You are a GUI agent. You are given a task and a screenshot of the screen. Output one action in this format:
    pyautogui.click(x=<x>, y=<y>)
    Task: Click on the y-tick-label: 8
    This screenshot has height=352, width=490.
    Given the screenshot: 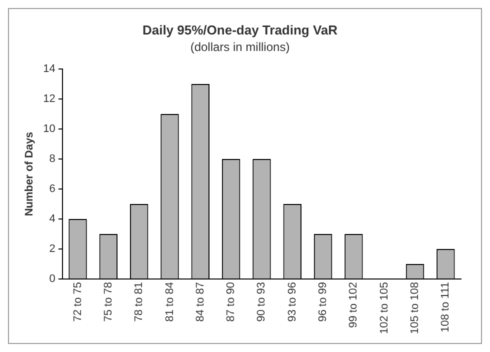 What is the action you would take?
    pyautogui.click(x=52, y=159)
    